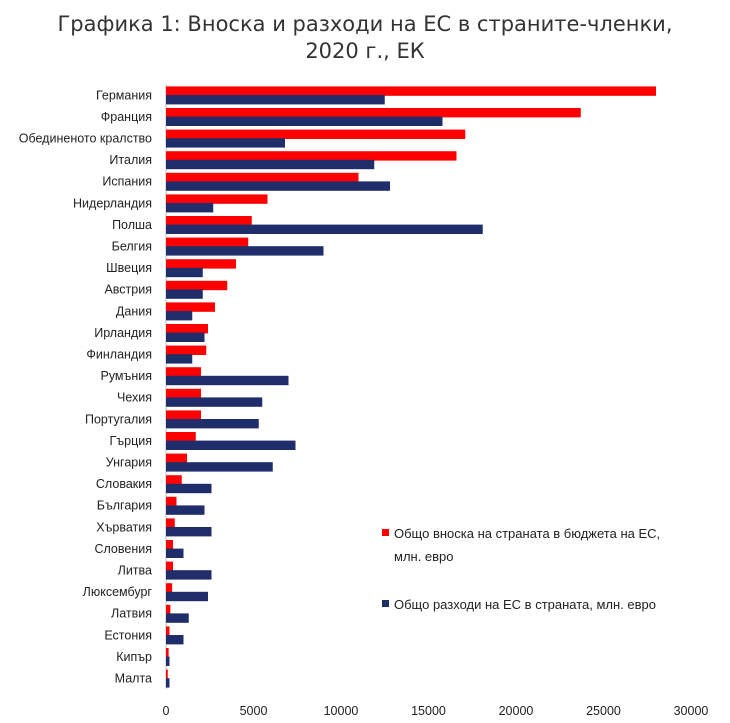  What do you see at coordinates (134, 398) in the screenshot?
I see `category-label: Чехия` at bounding box center [134, 398].